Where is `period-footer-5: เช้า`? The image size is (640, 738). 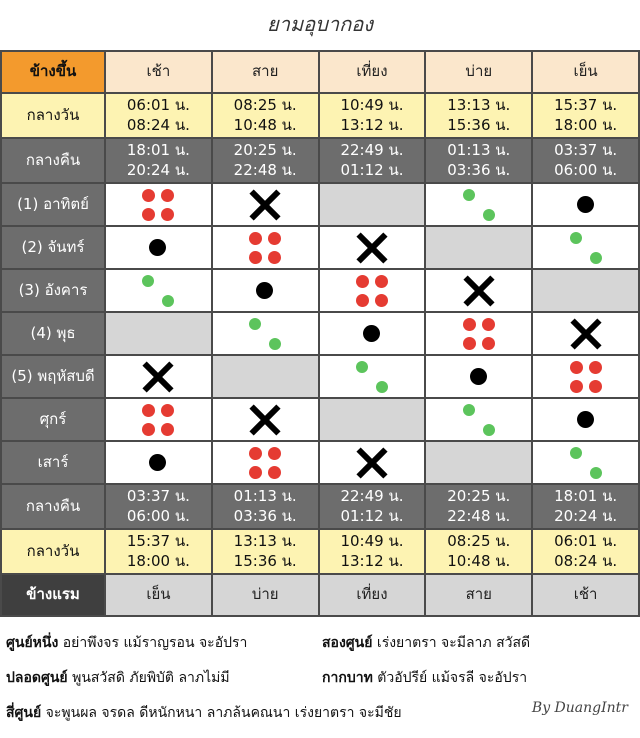 period-footer-5: เช้า is located at coordinates (585, 595).